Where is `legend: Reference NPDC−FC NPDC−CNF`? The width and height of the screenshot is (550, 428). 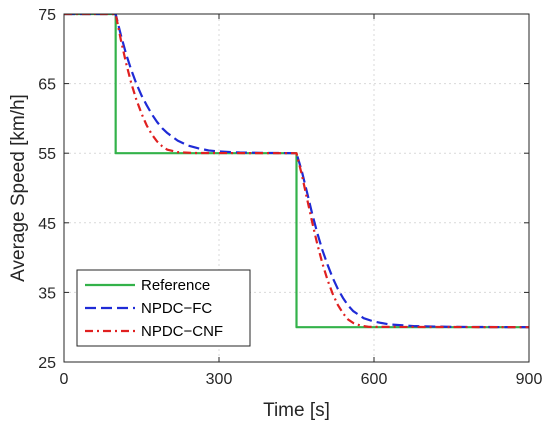 legend: Reference NPDC−FC NPDC−CNF is located at coordinates (163, 308).